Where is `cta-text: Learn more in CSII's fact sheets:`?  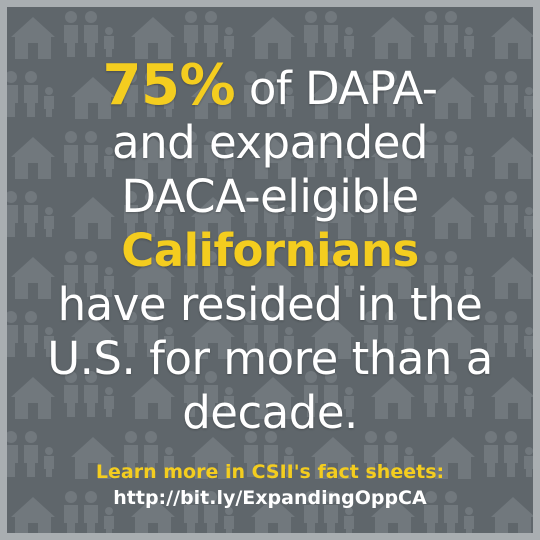
cta-text: Learn more in CSII's fact sheets: is located at coordinates (270, 472).